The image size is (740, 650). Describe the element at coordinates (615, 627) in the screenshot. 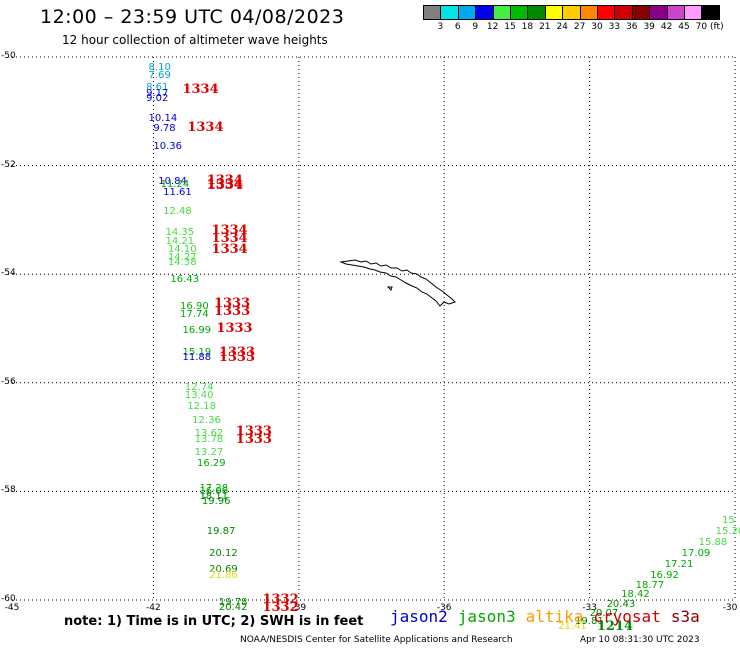

I see `pass-number-label: 1214` at that location.